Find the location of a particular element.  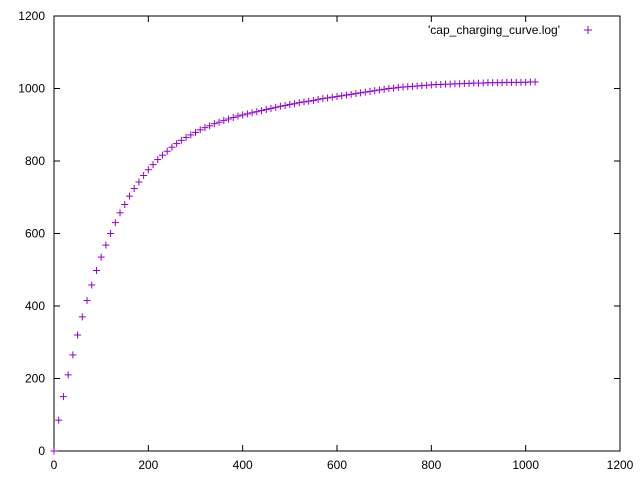

x-tick-label: 600 is located at coordinates (337, 465).